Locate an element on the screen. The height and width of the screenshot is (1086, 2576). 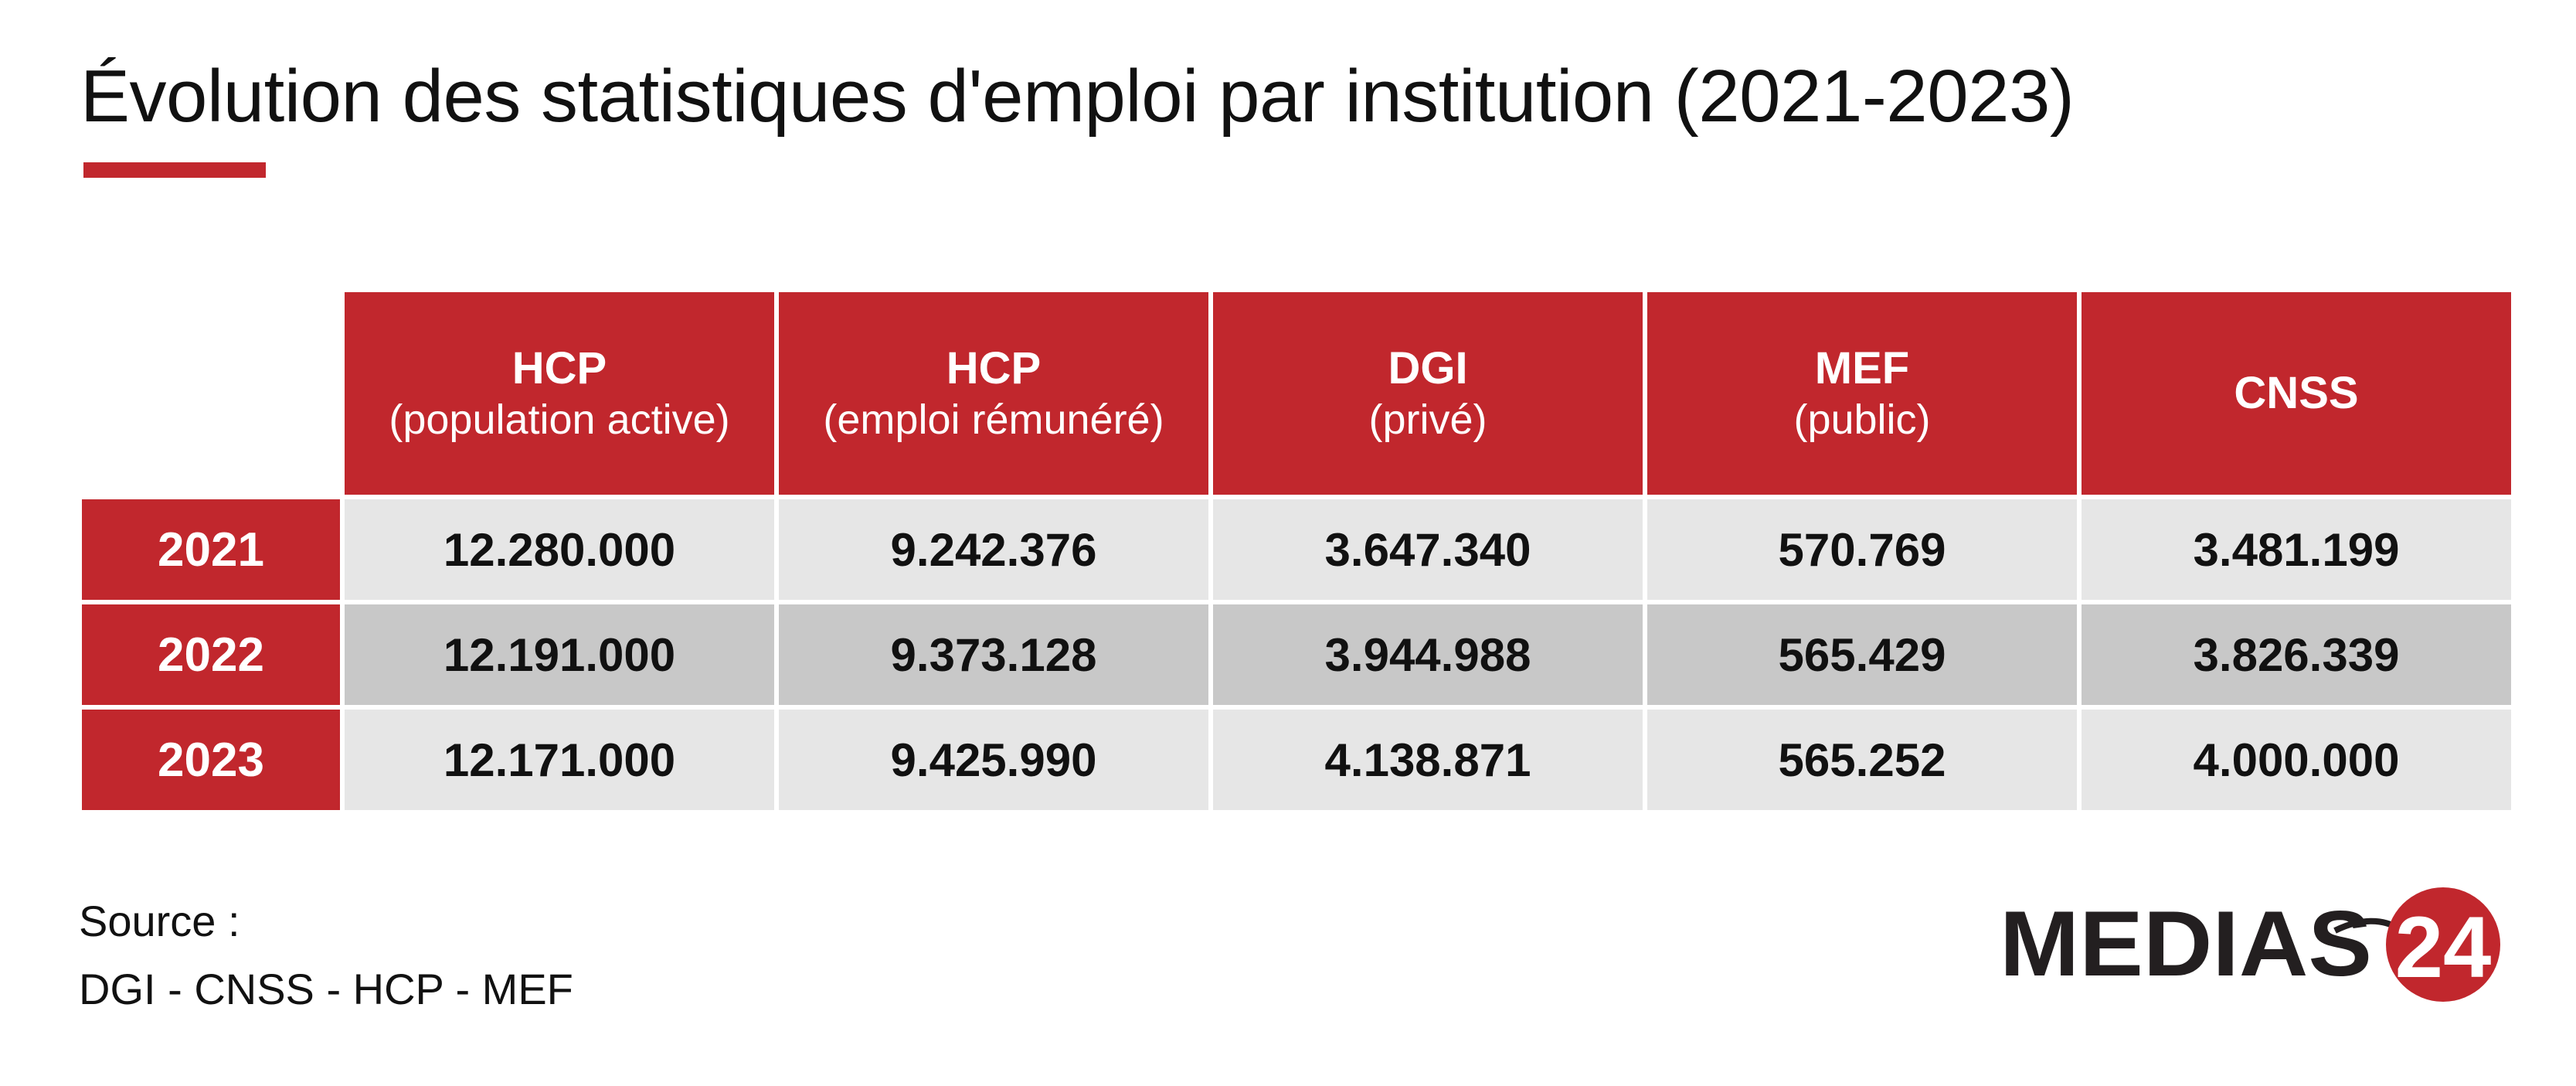
title-underline is located at coordinates (174, 170).